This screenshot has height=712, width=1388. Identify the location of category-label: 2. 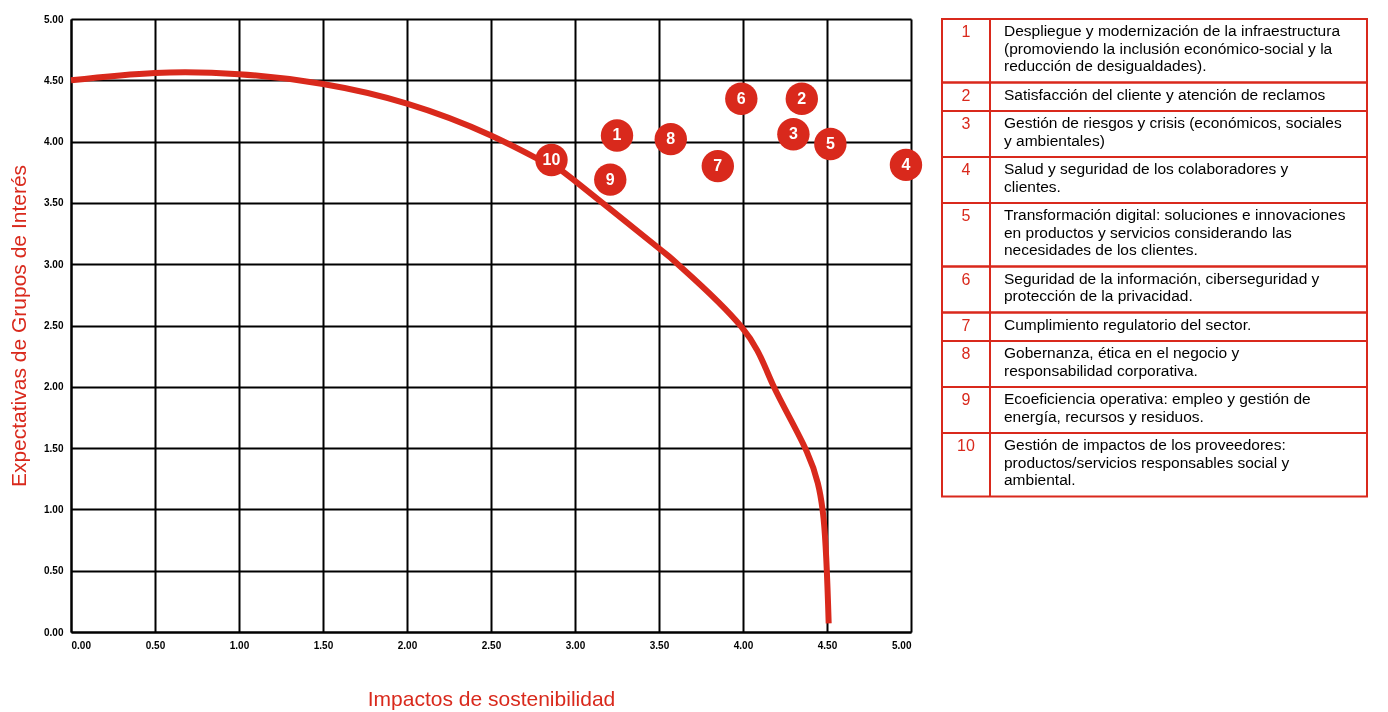
(802, 98).